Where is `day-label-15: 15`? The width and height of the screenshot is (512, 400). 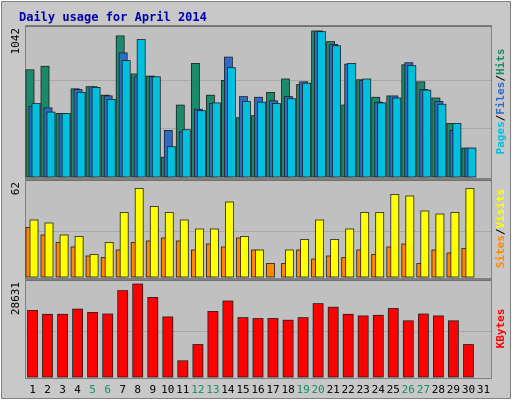
day-label-15: 15 is located at coordinates (242, 389).